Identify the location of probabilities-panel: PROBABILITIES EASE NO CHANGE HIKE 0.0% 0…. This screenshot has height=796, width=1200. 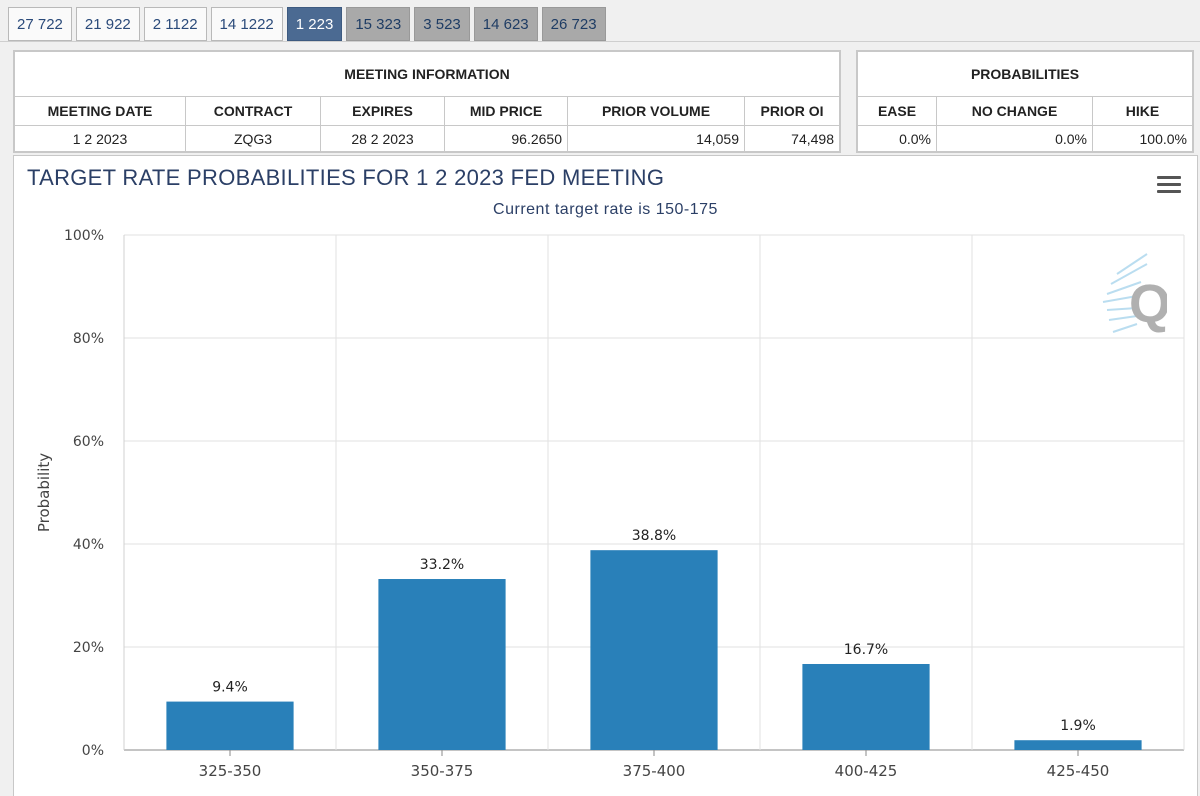
(1025, 101).